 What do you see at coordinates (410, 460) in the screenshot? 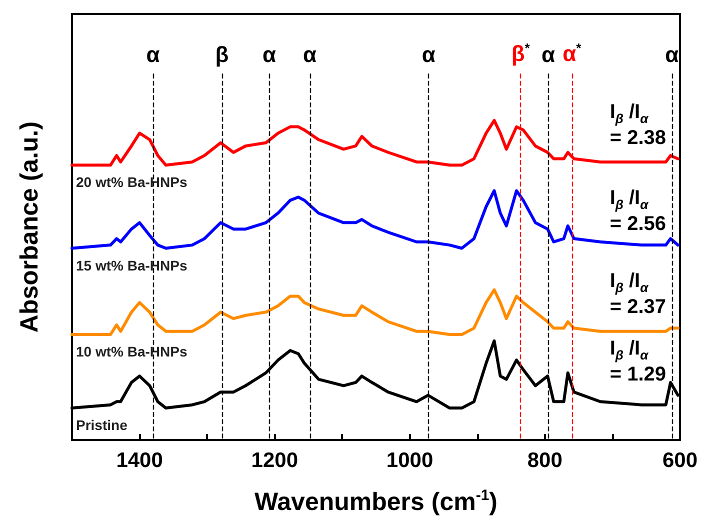
I see `x-tick-label: 1000` at bounding box center [410, 460].